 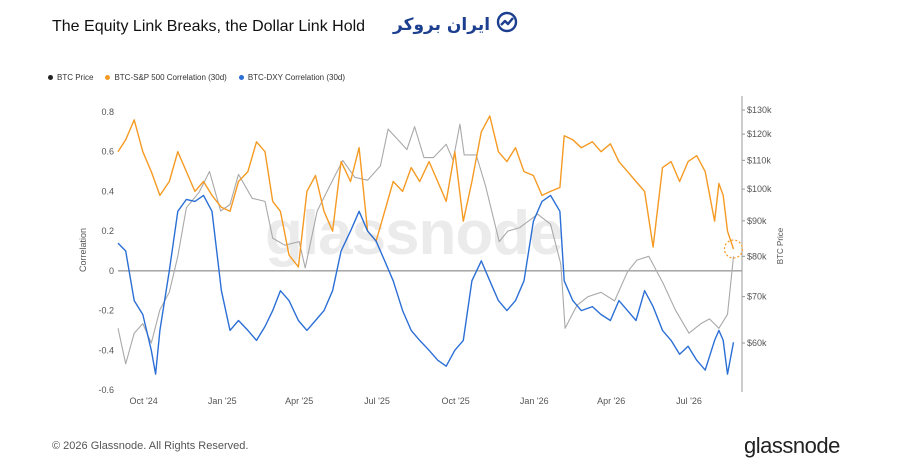 I want to click on y-left-tick-label: -0.4, so click(x=106, y=350).